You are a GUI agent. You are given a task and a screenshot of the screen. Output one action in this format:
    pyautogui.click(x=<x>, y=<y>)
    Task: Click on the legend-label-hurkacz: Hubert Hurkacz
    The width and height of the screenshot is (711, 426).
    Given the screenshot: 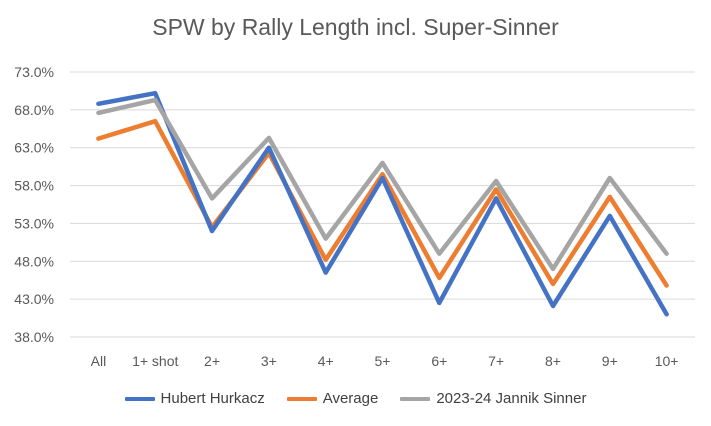 What is the action you would take?
    pyautogui.click(x=212, y=398)
    